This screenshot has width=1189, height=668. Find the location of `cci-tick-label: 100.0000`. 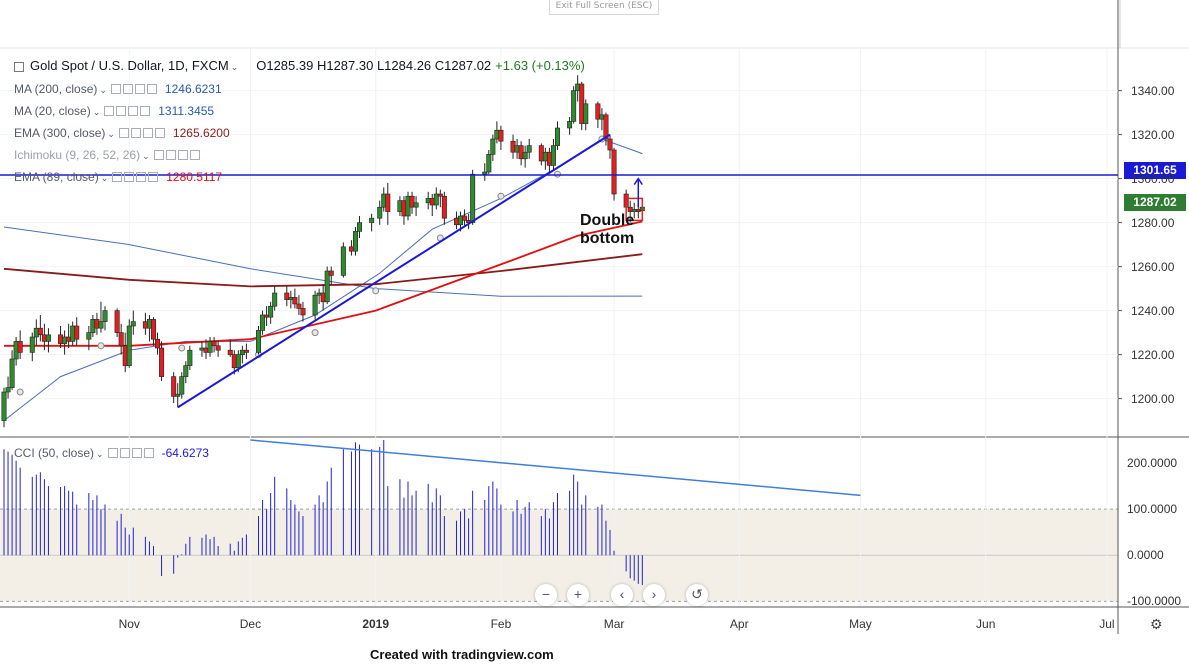

cci-tick-label: 100.0000 is located at coordinates (1152, 509).